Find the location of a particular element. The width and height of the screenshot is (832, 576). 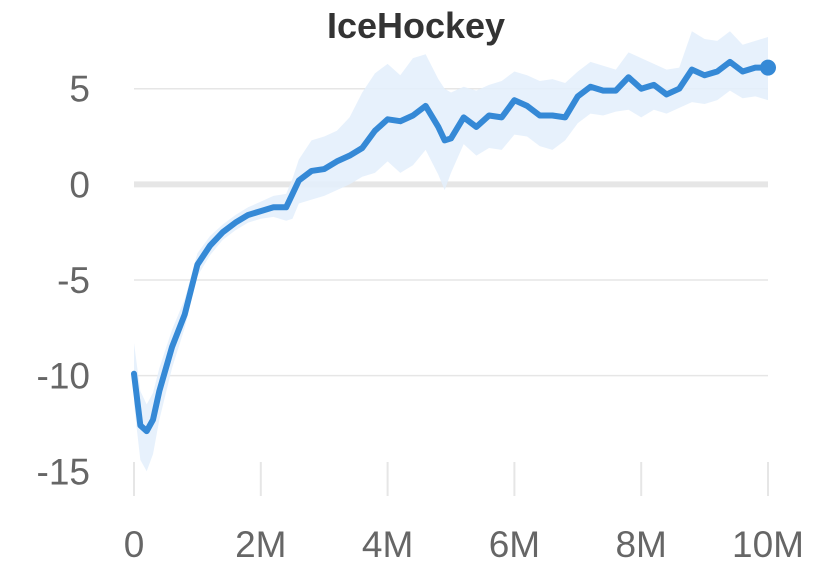

x-tick-label: 10M is located at coordinates (768, 544).